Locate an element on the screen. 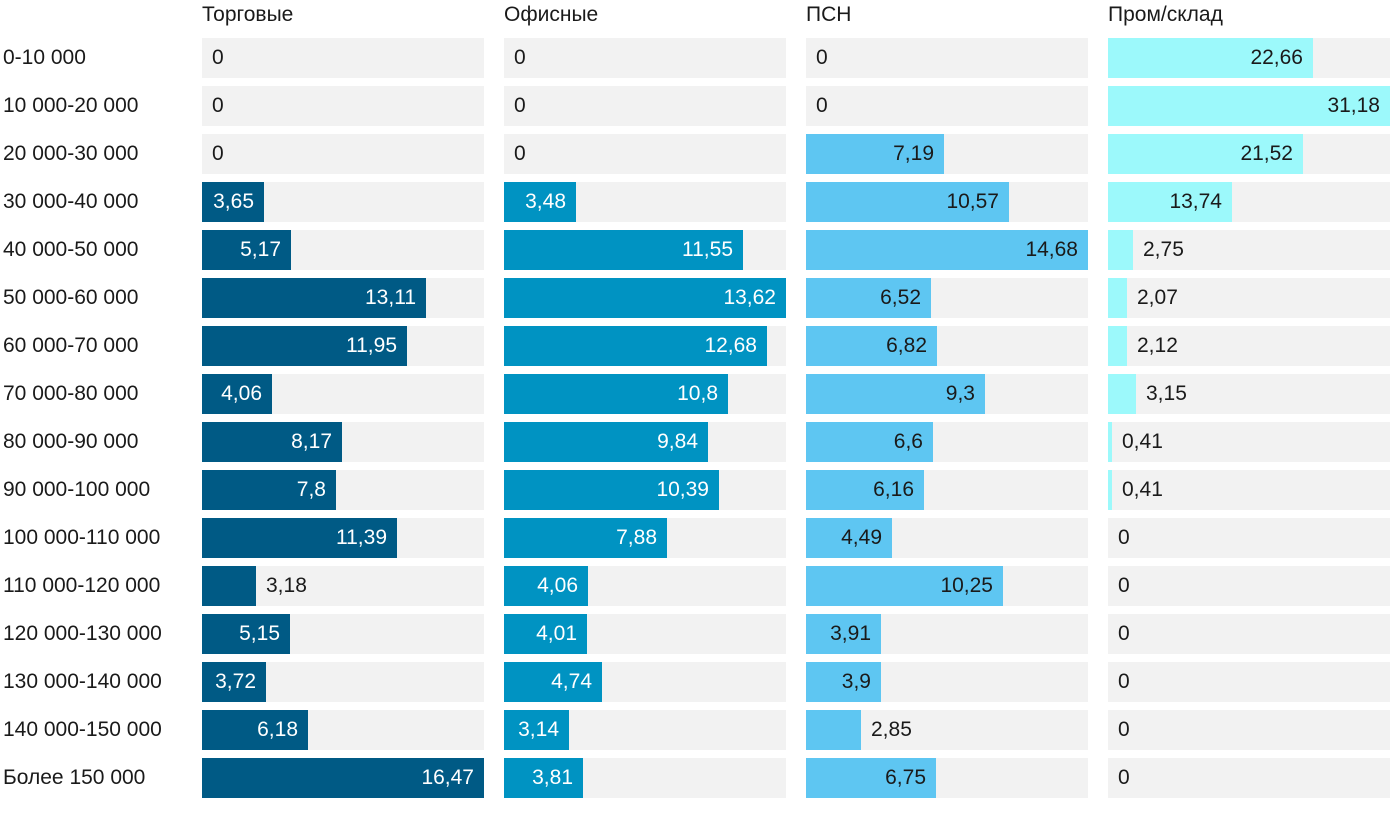  bar-value-label: 14,68 is located at coordinates (1051, 249).